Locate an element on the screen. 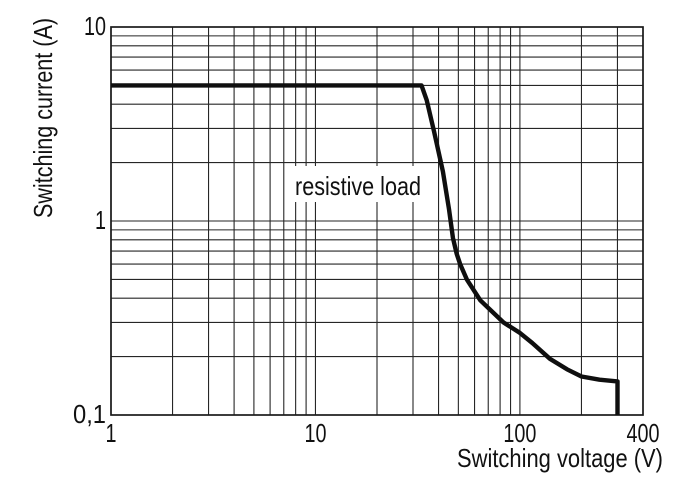 The height and width of the screenshot is (496, 697). y-tick-label: 10 is located at coordinates (95, 26).